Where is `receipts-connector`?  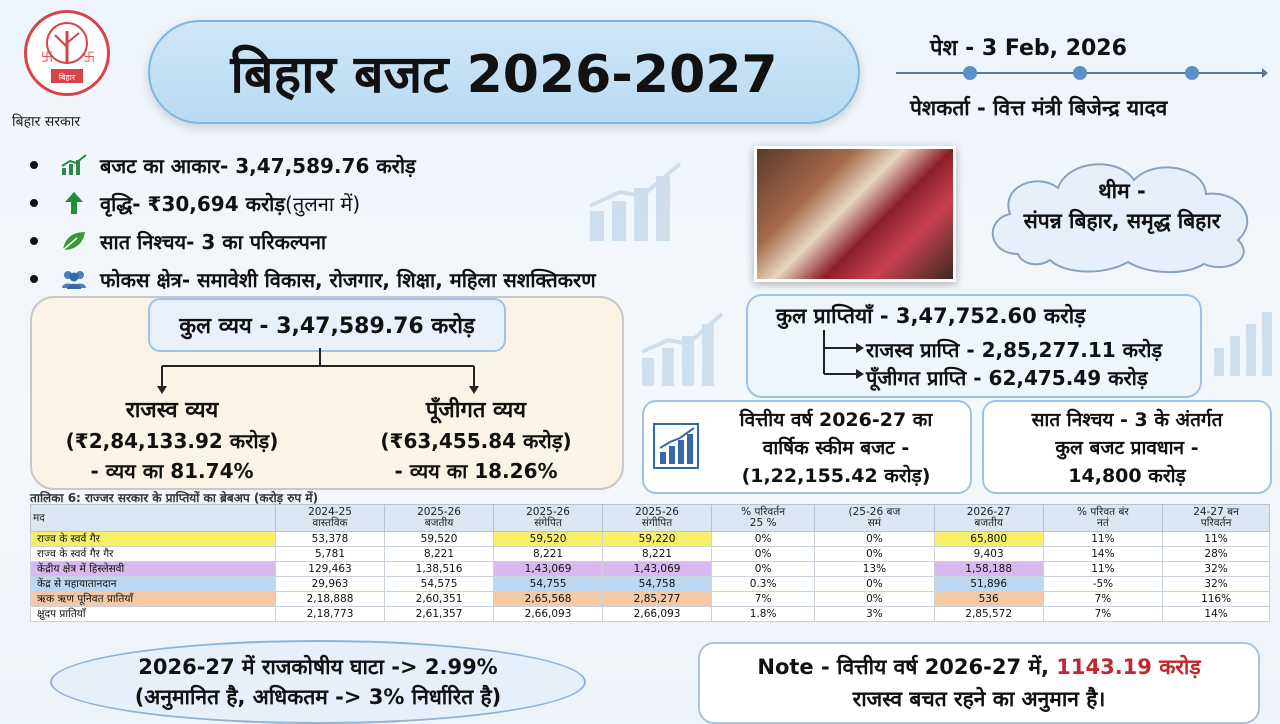
receipts-connector is located at coordinates (843, 354).